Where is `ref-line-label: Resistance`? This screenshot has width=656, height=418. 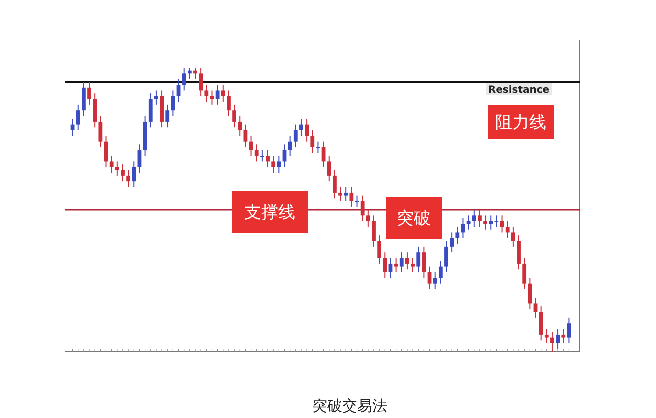 ref-line-label: Resistance is located at coordinates (519, 90).